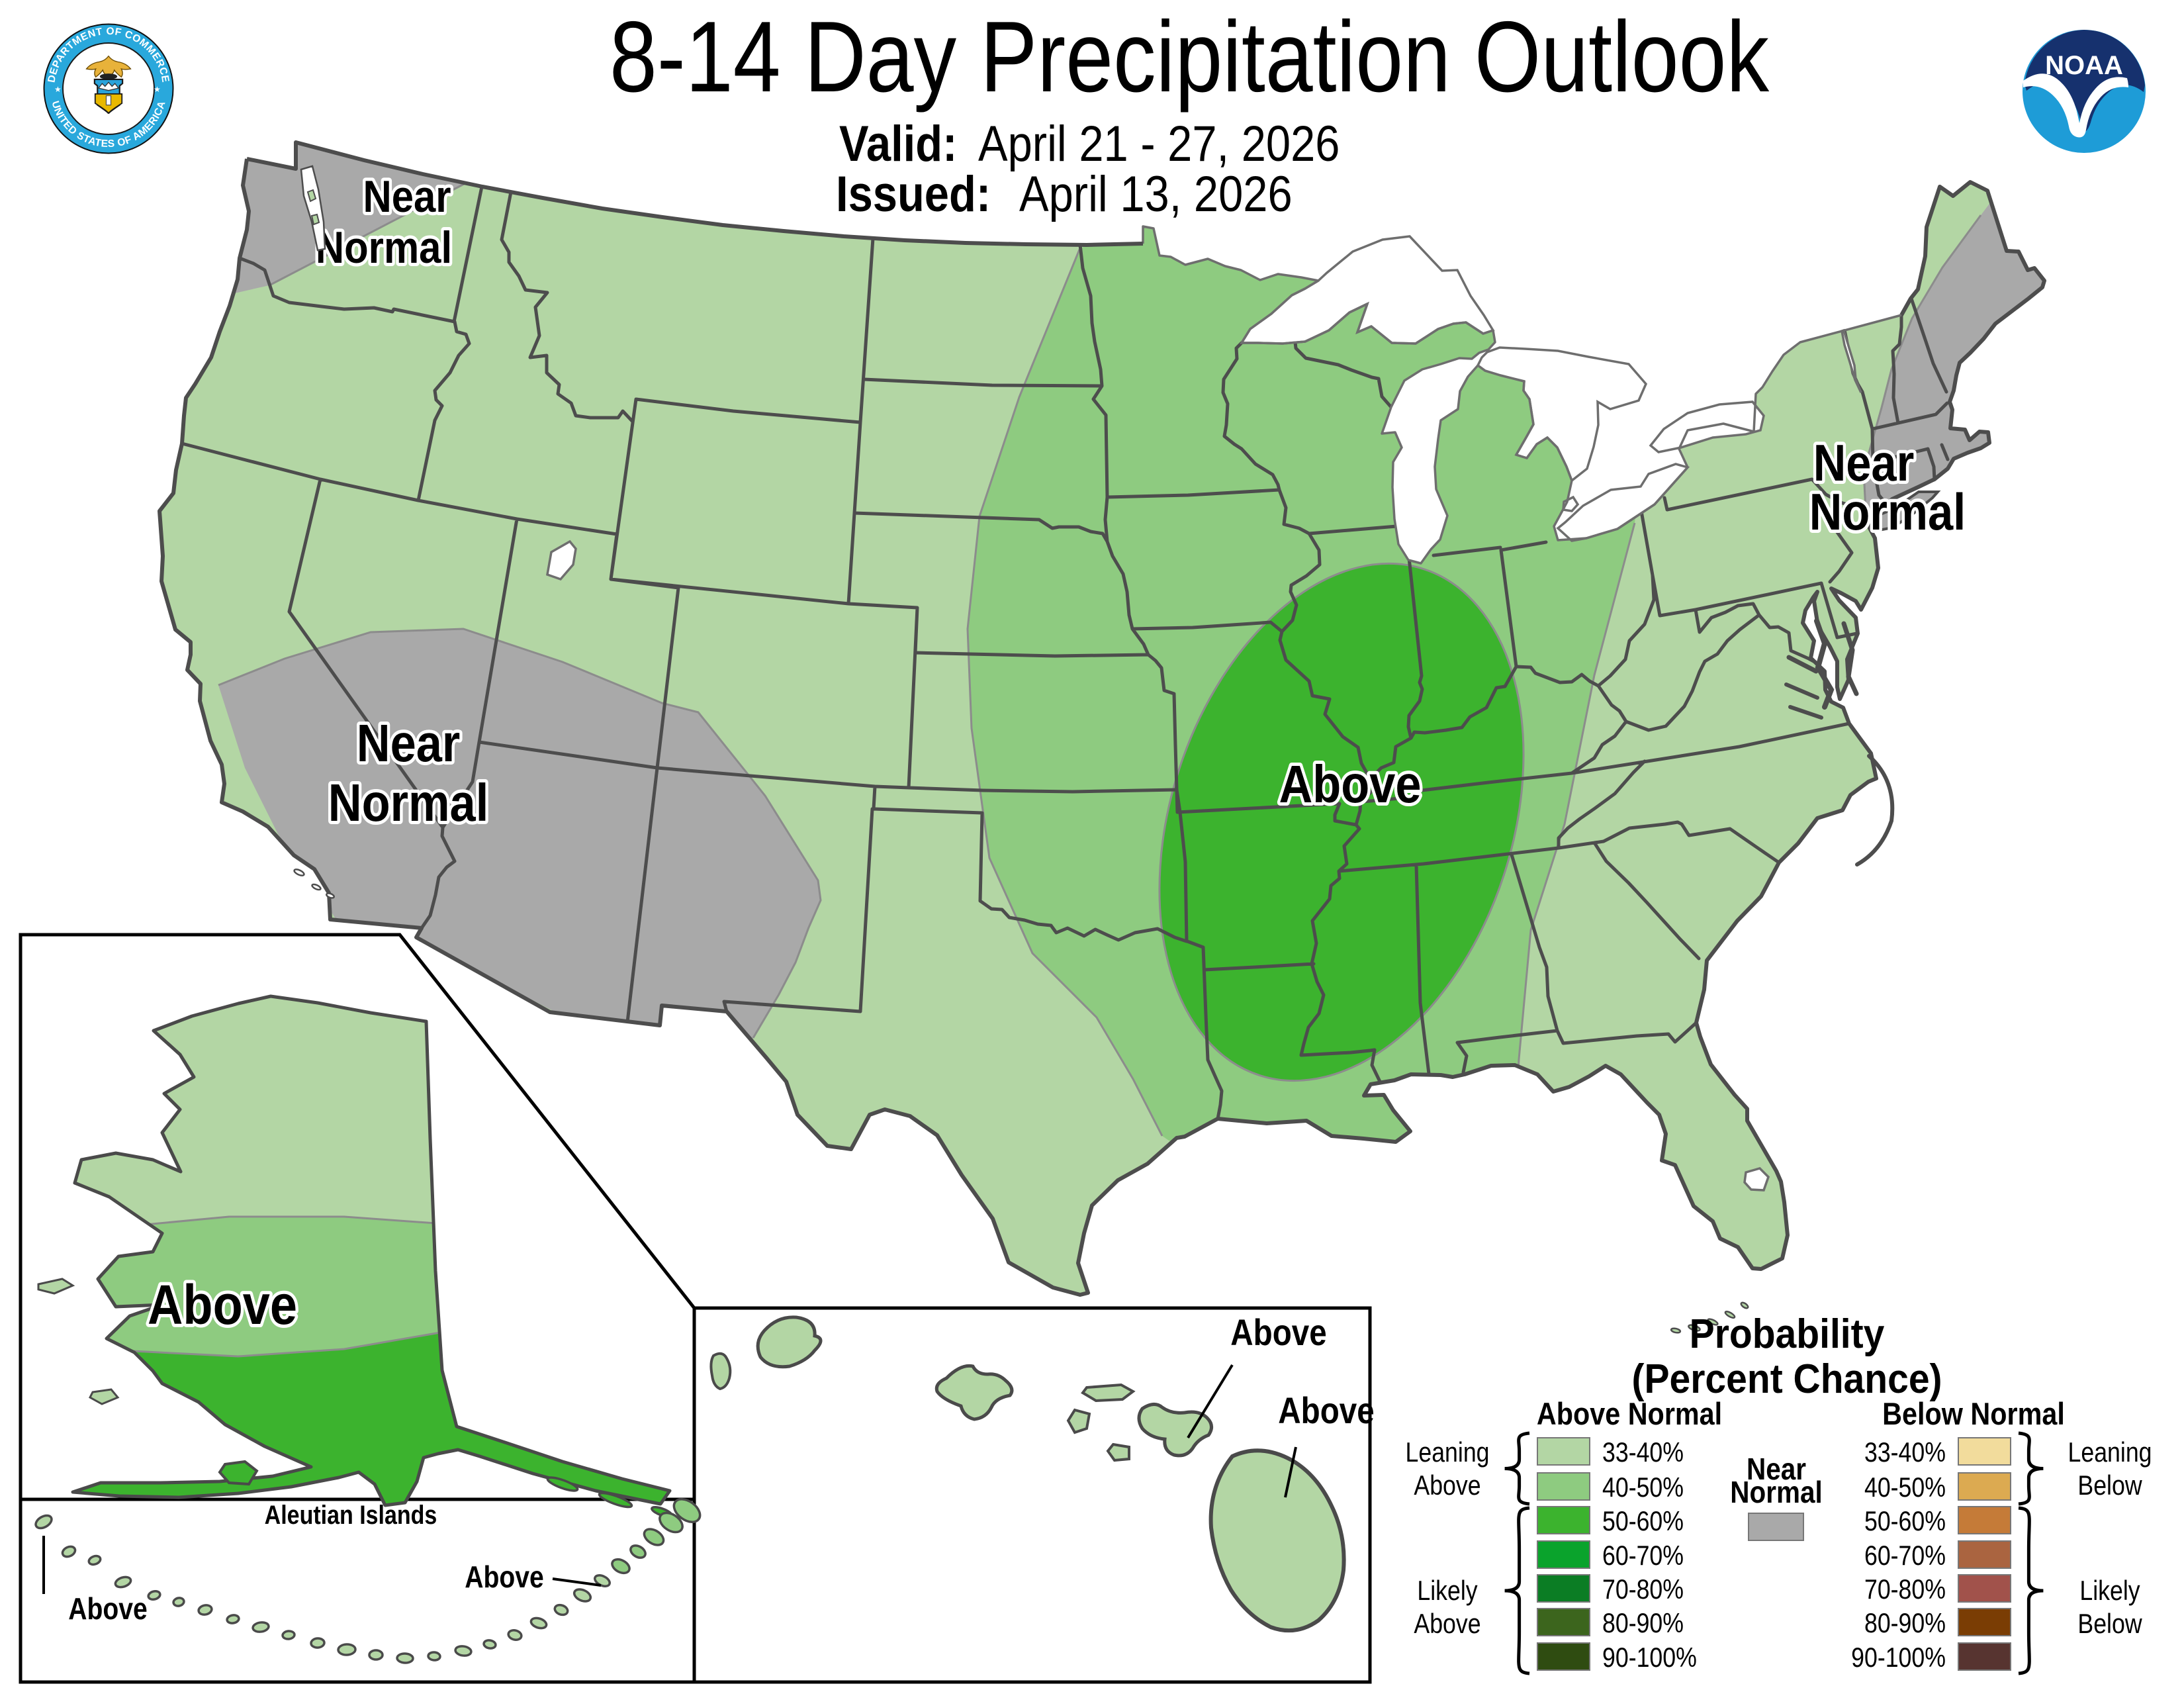 This screenshot has height=1688, width=2184. Describe the element at coordinates (1629, 1414) in the screenshot. I see `svg-text: Above Normal` at that location.